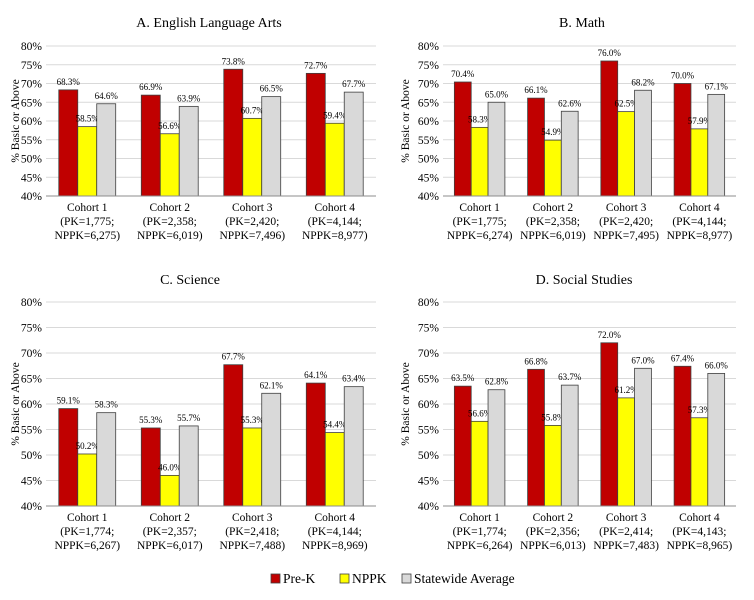 The width and height of the screenshot is (754, 600). I want to click on data-label: 55.7%, so click(189, 418).